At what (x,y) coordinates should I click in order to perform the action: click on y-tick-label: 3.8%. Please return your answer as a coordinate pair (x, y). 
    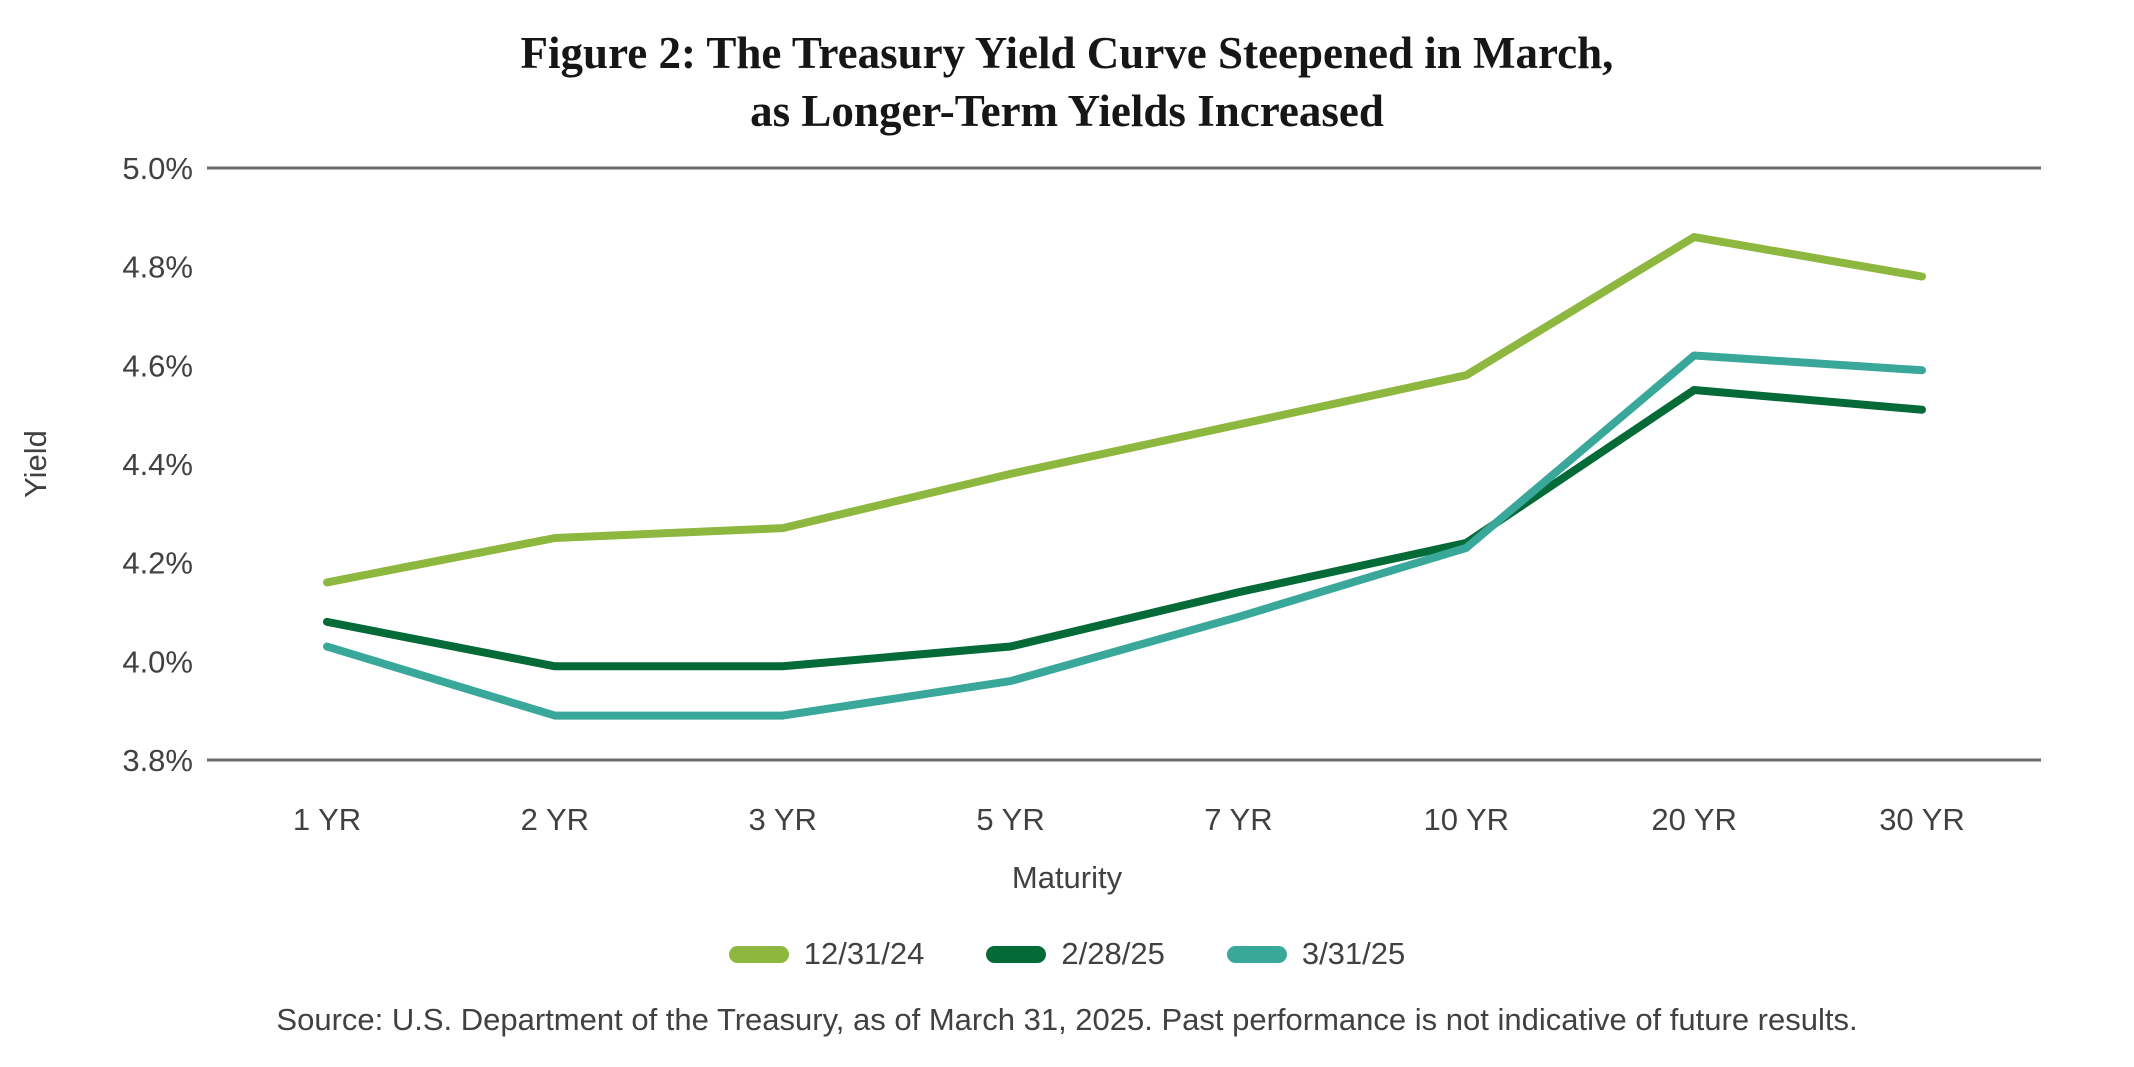
    Looking at the image, I should click on (157, 760).